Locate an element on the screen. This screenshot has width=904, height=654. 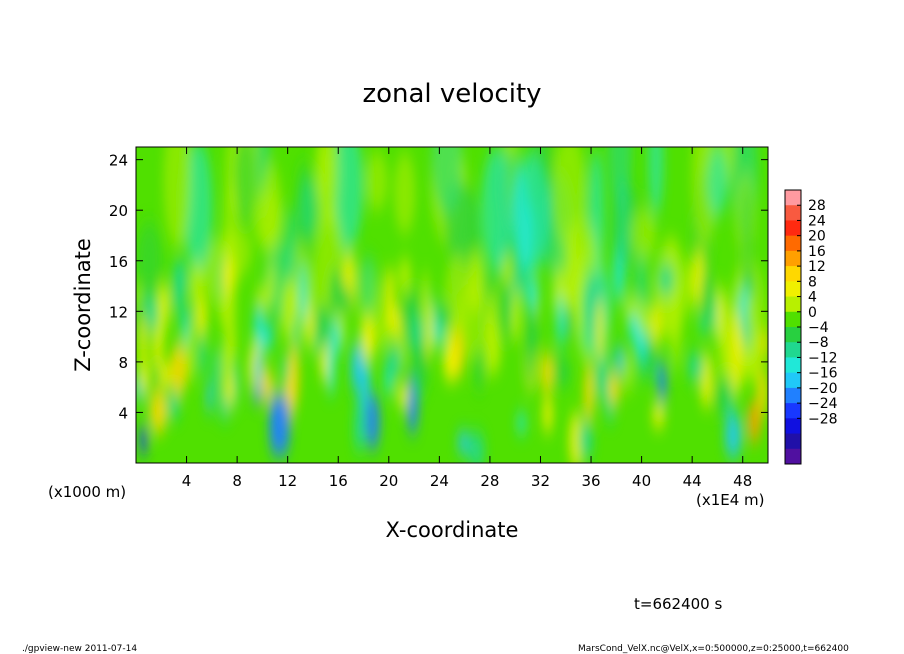
colorbar-label: −8 is located at coordinates (818, 343).